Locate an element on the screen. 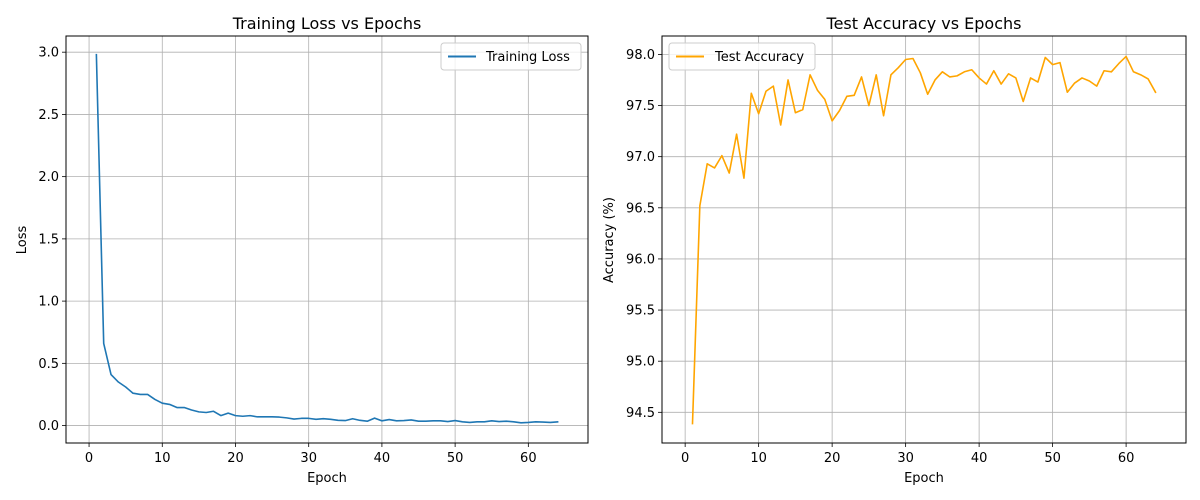 The width and height of the screenshot is (1200, 500). accuracy-chart-x-tick-label: 10 is located at coordinates (758, 458).